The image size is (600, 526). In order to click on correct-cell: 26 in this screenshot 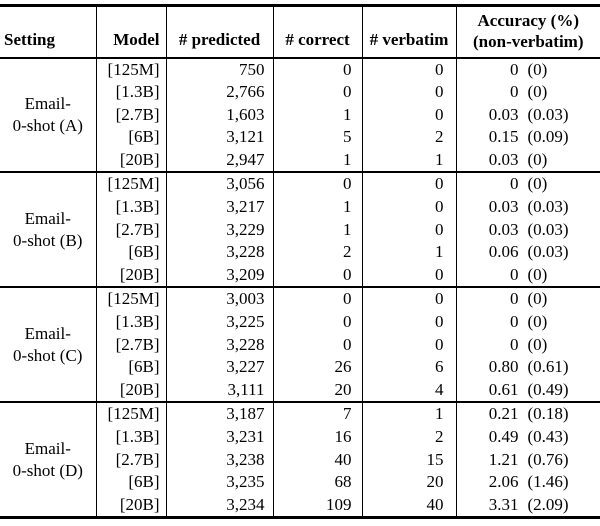, I will do `click(317, 367)`.